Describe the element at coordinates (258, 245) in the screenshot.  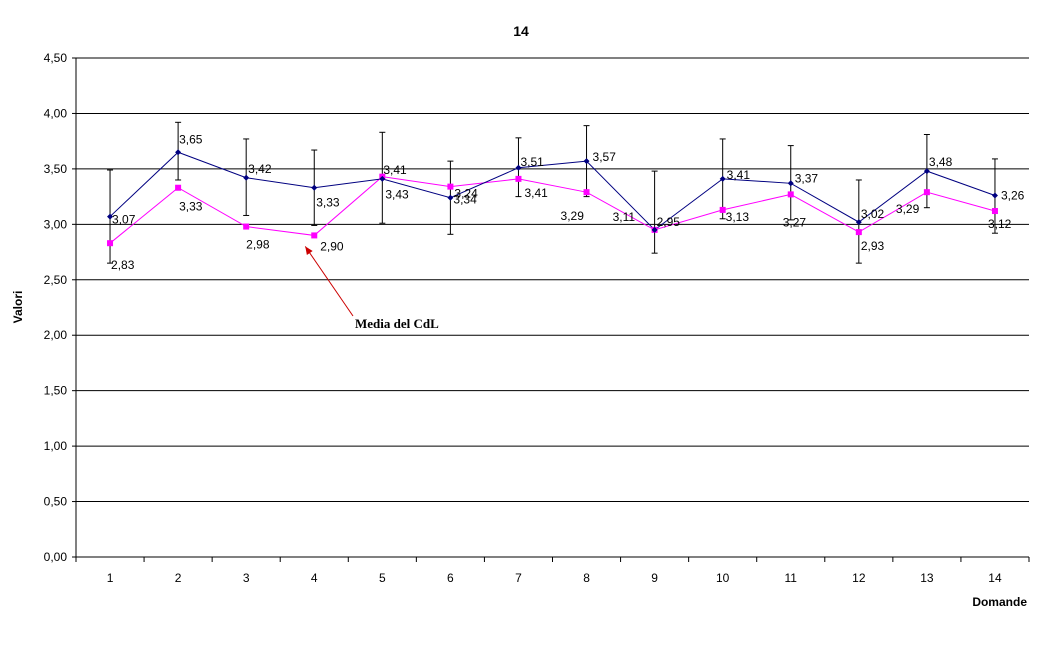
I see `series-2-data-label: 2,98` at that location.